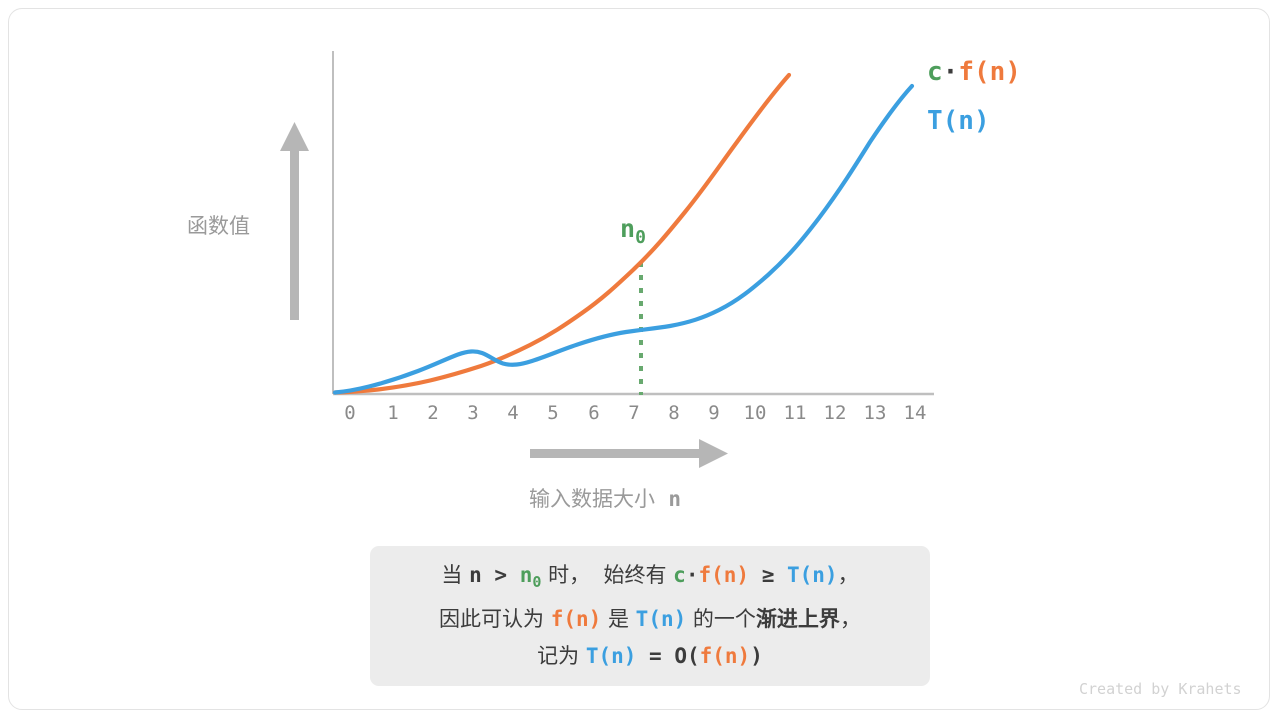  Describe the element at coordinates (768, 574) in the screenshot. I see `caption-l1-geq: ≥` at that location.